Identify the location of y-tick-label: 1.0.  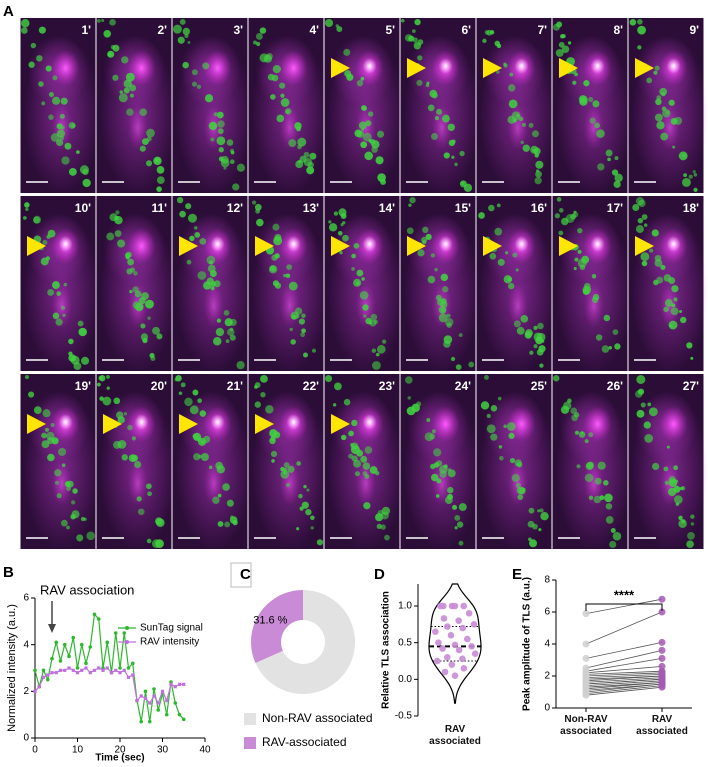
(405, 606).